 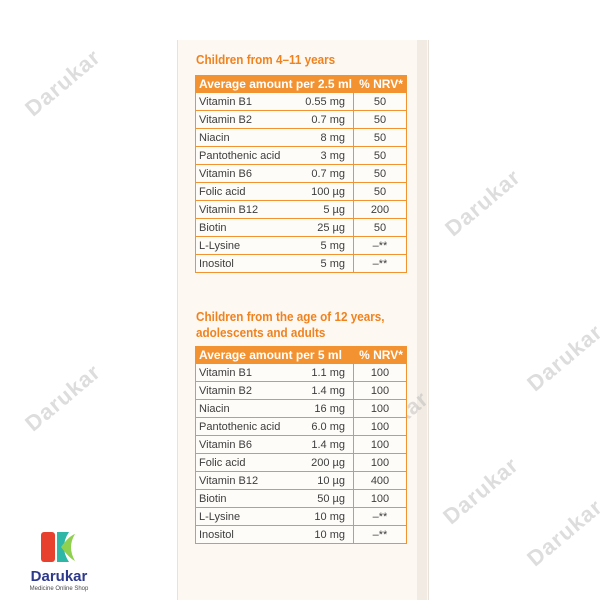 I want to click on table-row: Vitamin B1 1.1 mg 100, so click(x=301, y=373).